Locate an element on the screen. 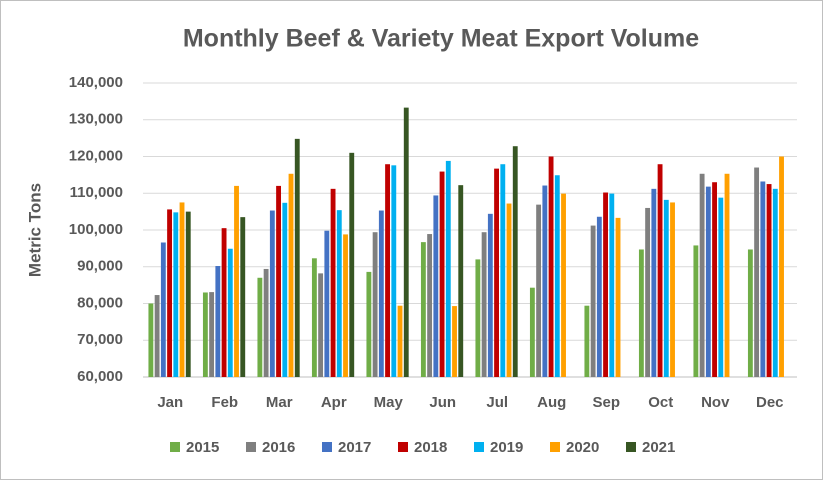 The width and height of the screenshot is (823, 480). x-tick-label: Jul is located at coordinates (497, 402).